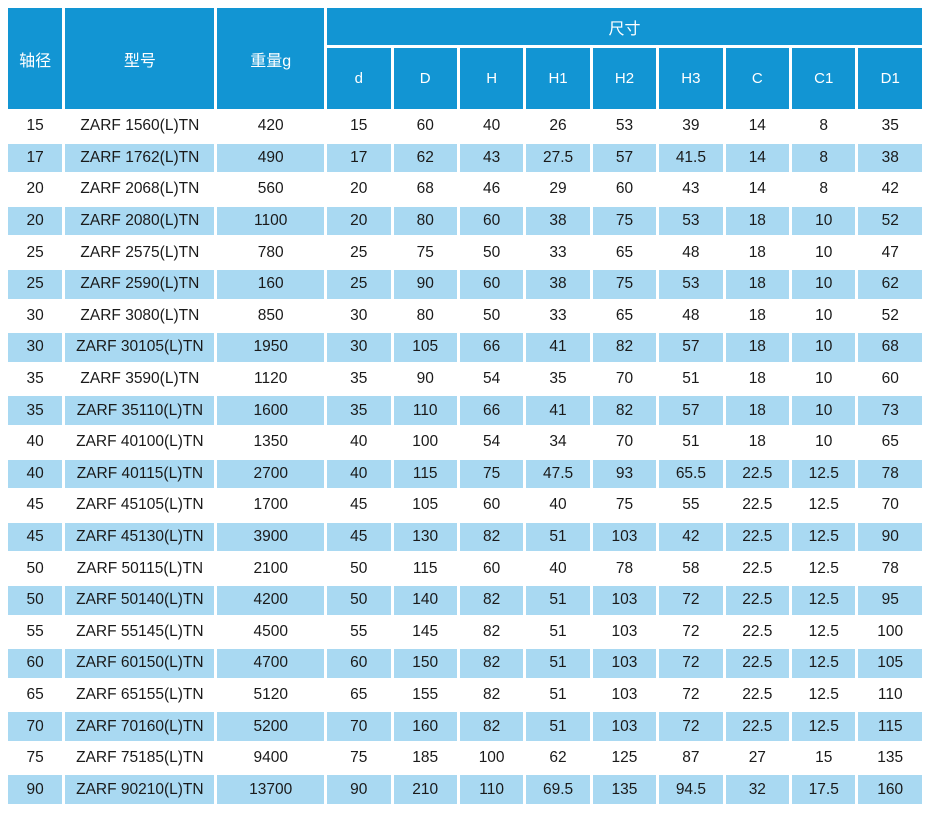 The height and width of the screenshot is (824, 930). Describe the element at coordinates (624, 790) in the screenshot. I see `dim-H2-cell: 135` at that location.